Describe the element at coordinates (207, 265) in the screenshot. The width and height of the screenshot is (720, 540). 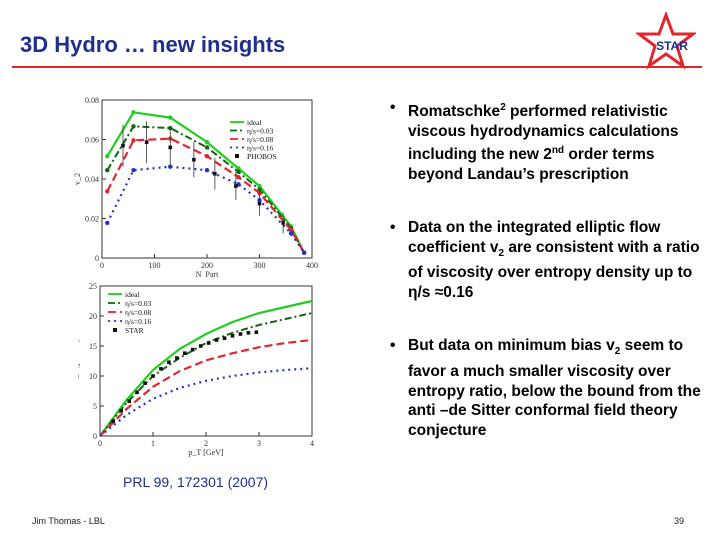
I see `x-tick-label: 200` at that location.